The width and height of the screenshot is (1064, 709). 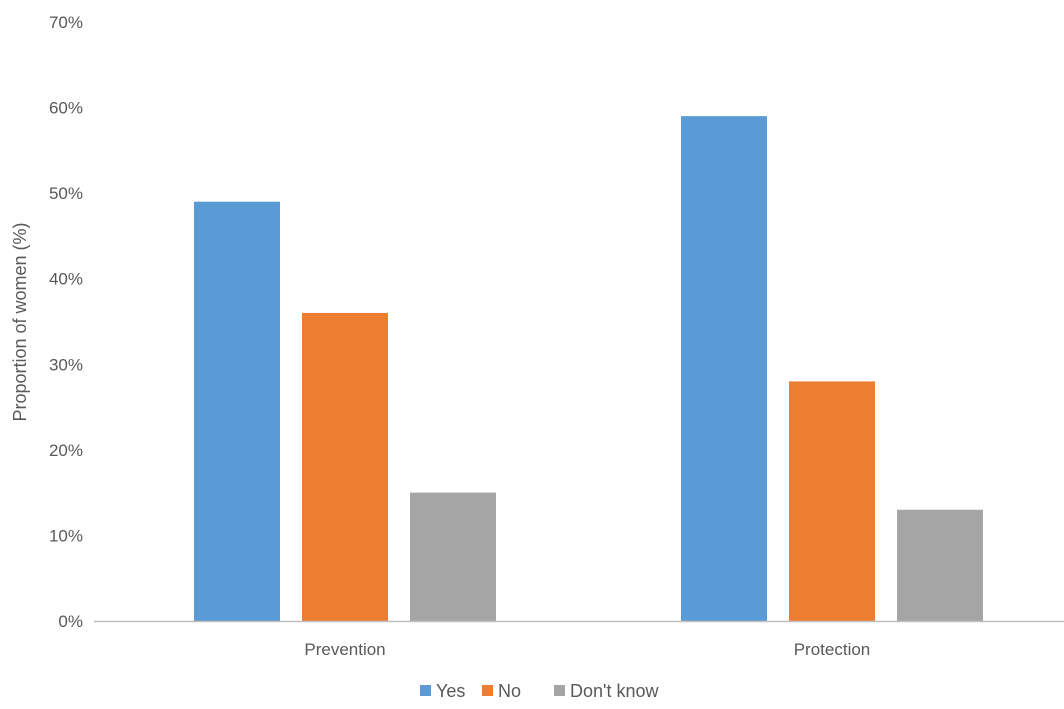 I want to click on y-tick-label: 60%, so click(x=66, y=108).